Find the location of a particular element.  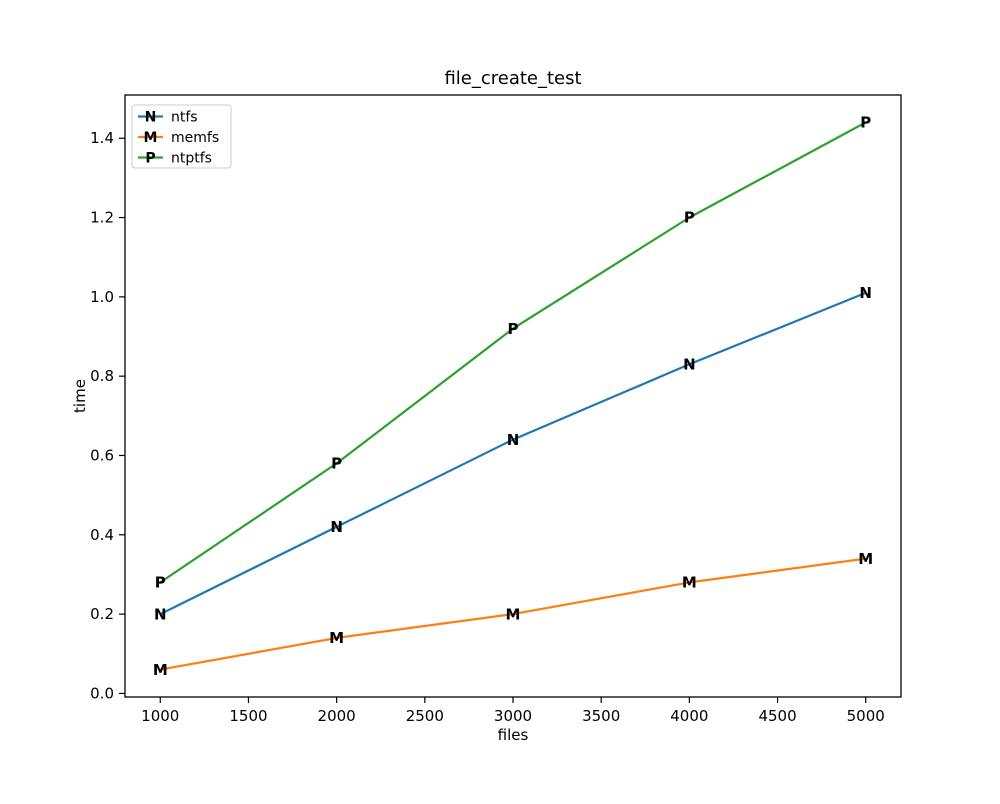

series-line-memfs is located at coordinates (513, 614).